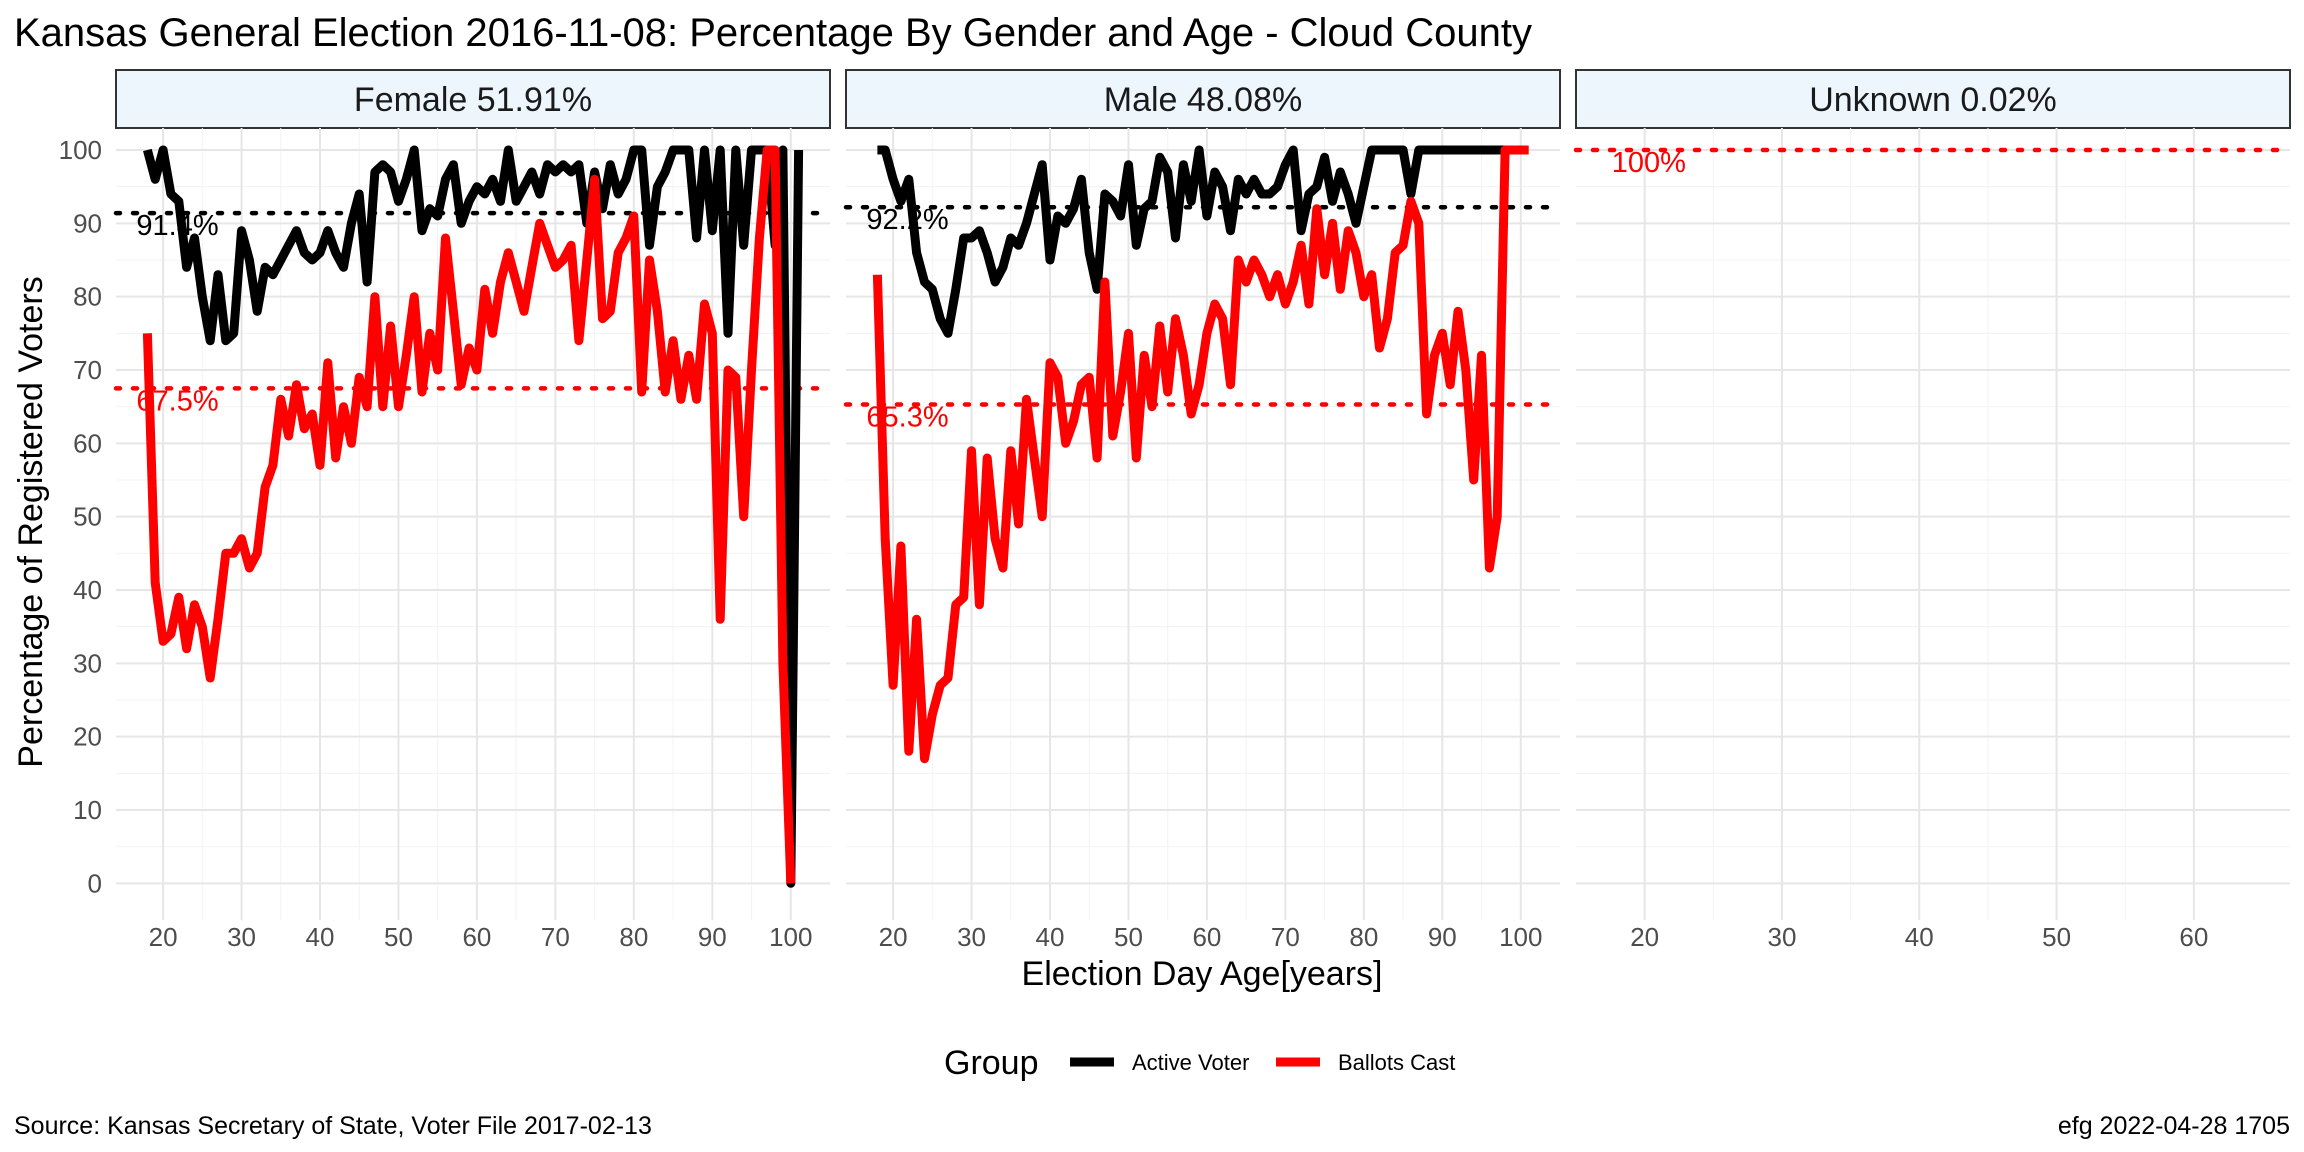 The width and height of the screenshot is (2304, 1152). I want to click on y-axis-title: Percentage of Registered Voters, so click(31, 521).